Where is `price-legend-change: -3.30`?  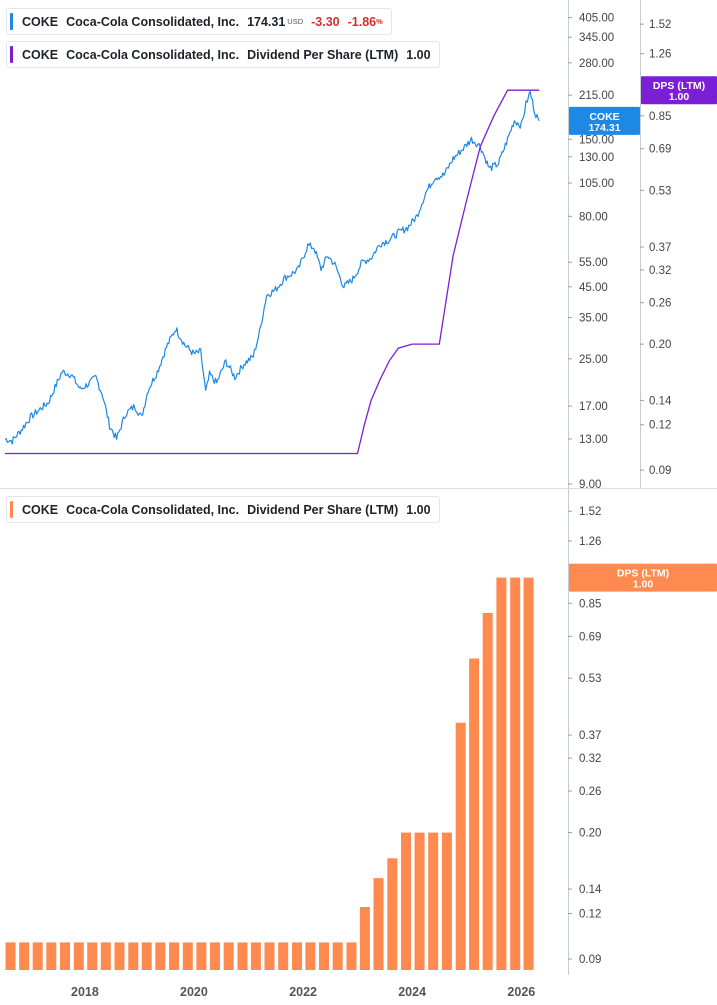
price-legend-change: -3.30 is located at coordinates (325, 21).